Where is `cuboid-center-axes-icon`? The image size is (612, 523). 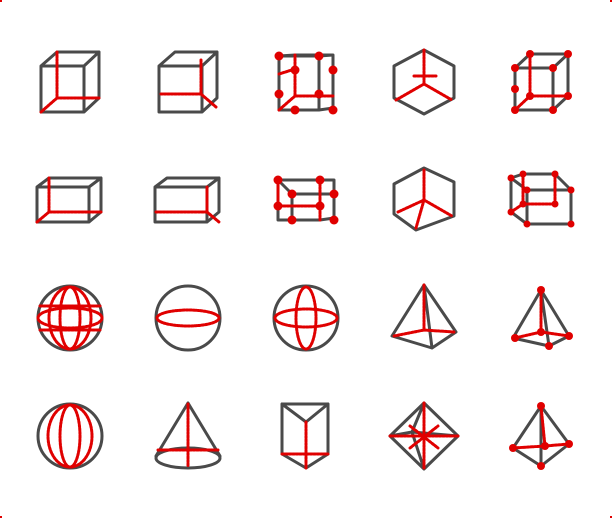 cuboid-center-axes-icon is located at coordinates (424, 199).